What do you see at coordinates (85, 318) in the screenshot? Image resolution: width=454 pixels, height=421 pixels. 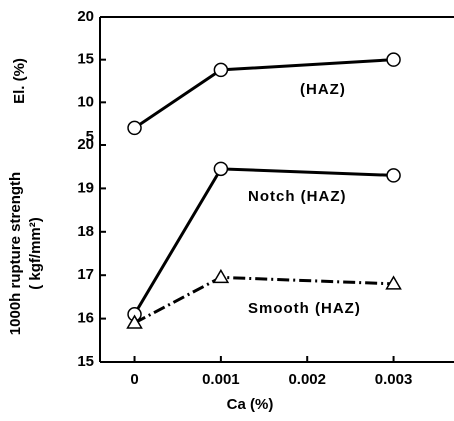 I see `y-tick-label: 16` at bounding box center [85, 318].